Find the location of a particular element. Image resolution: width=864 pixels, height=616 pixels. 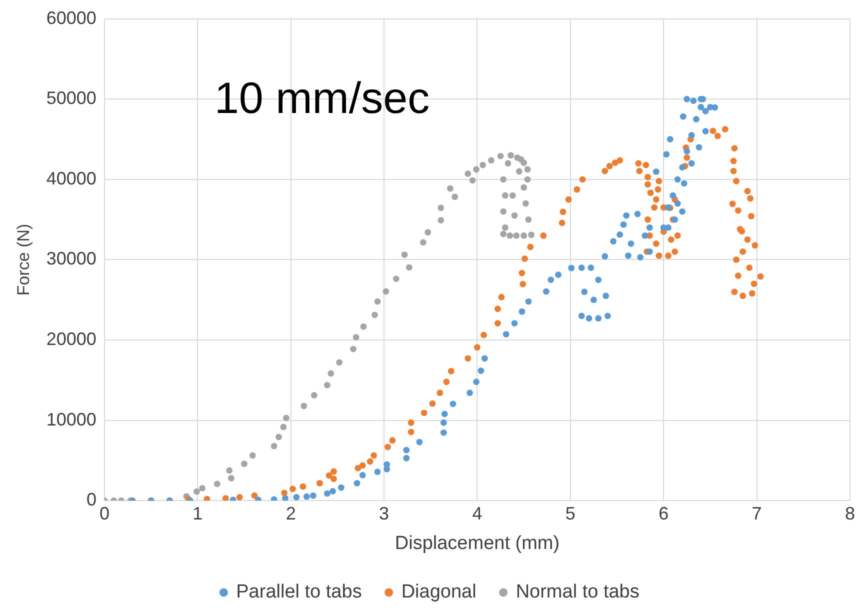

y-tick-label: 60000 is located at coordinates (71, 18).